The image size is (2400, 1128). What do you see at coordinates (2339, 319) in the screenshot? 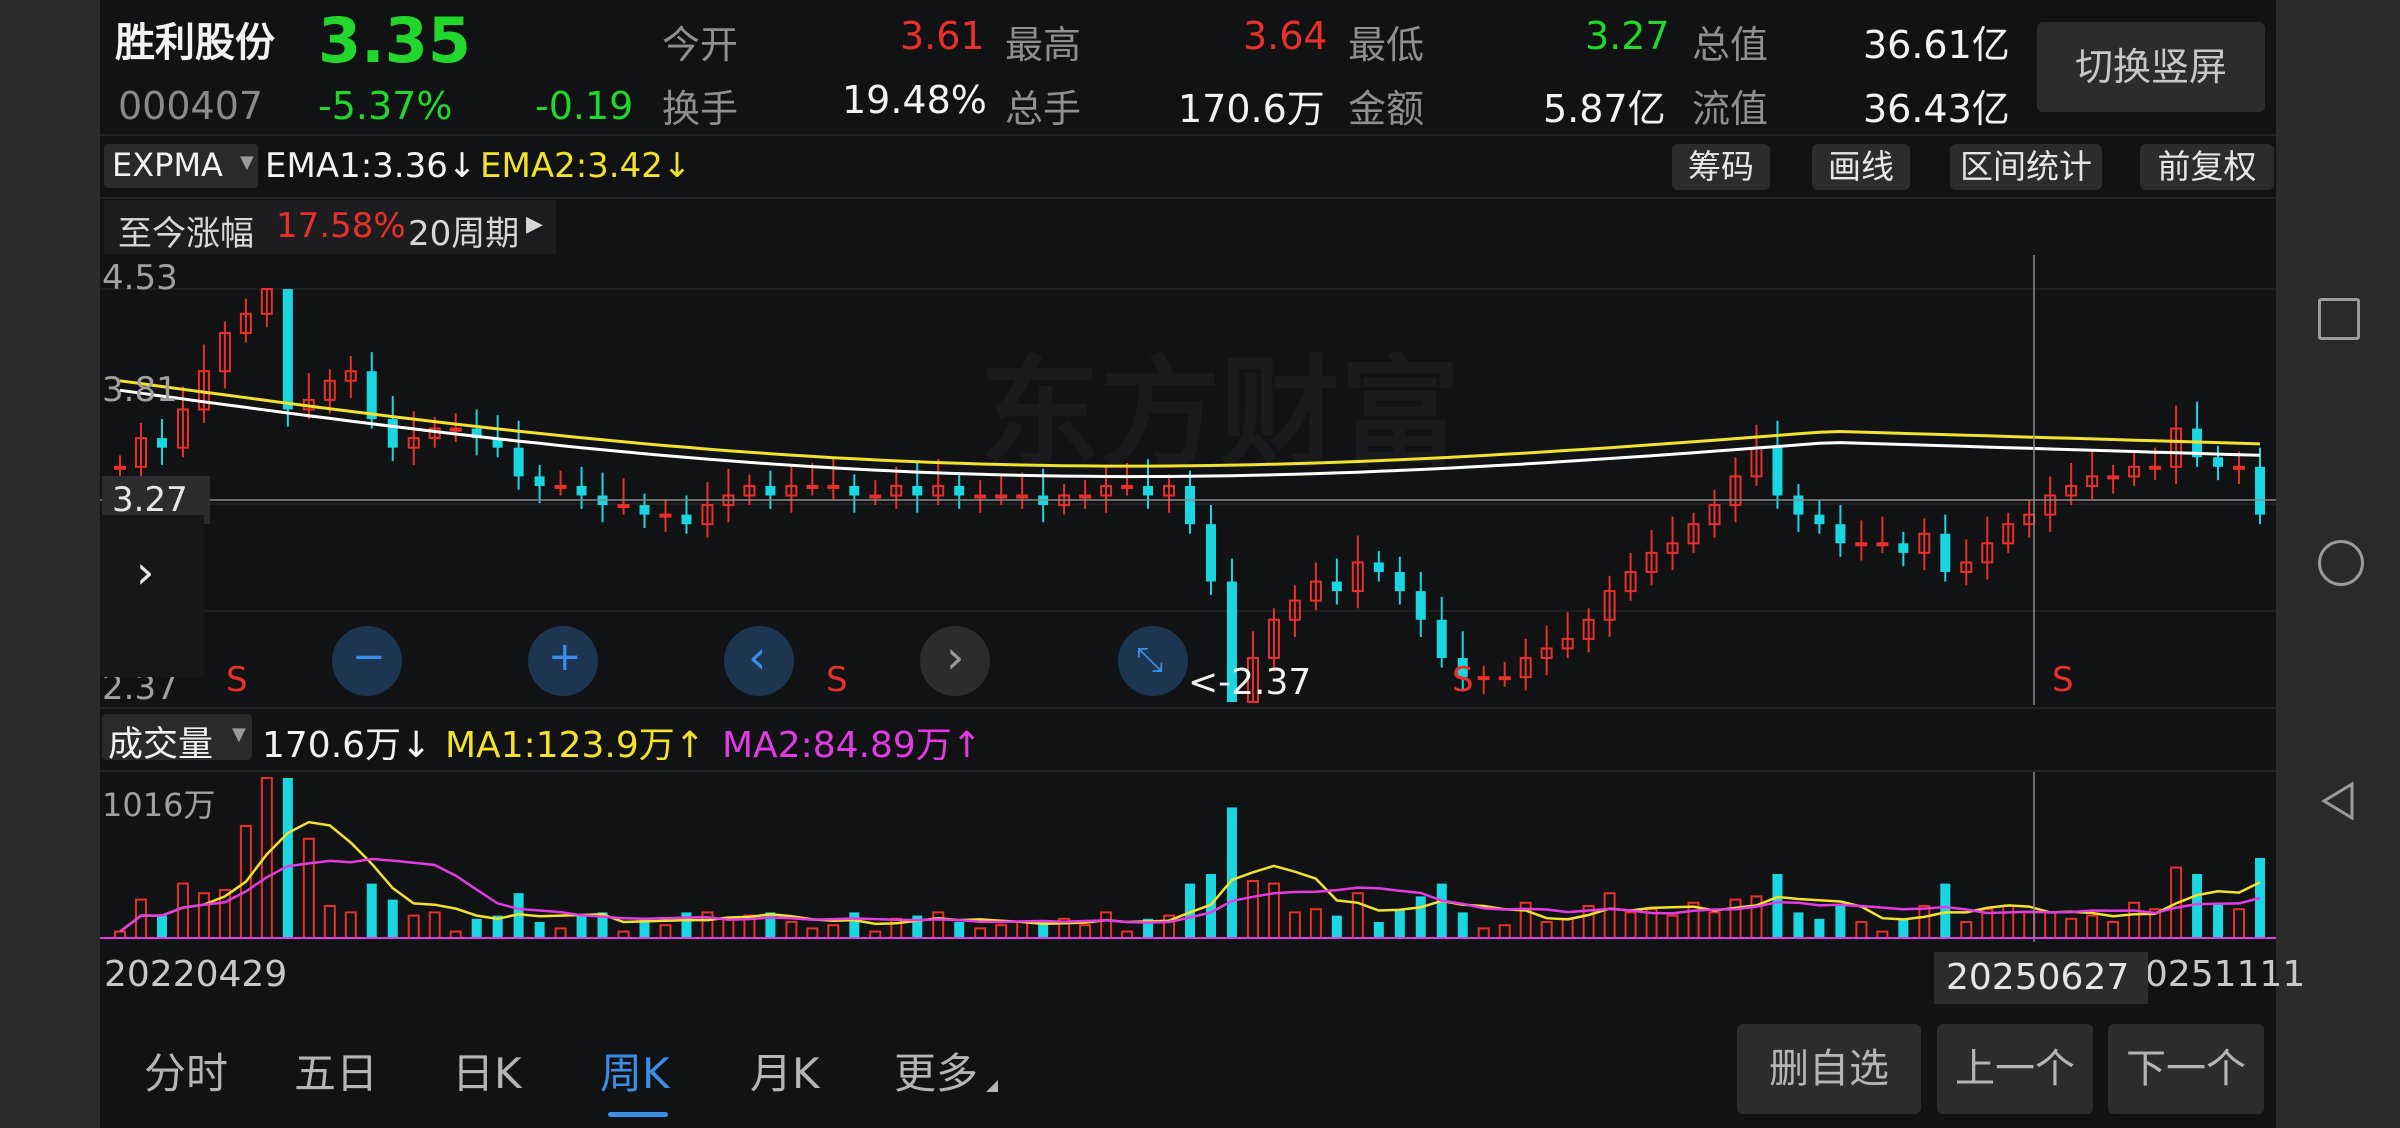
I see `recent-apps-icon` at bounding box center [2339, 319].